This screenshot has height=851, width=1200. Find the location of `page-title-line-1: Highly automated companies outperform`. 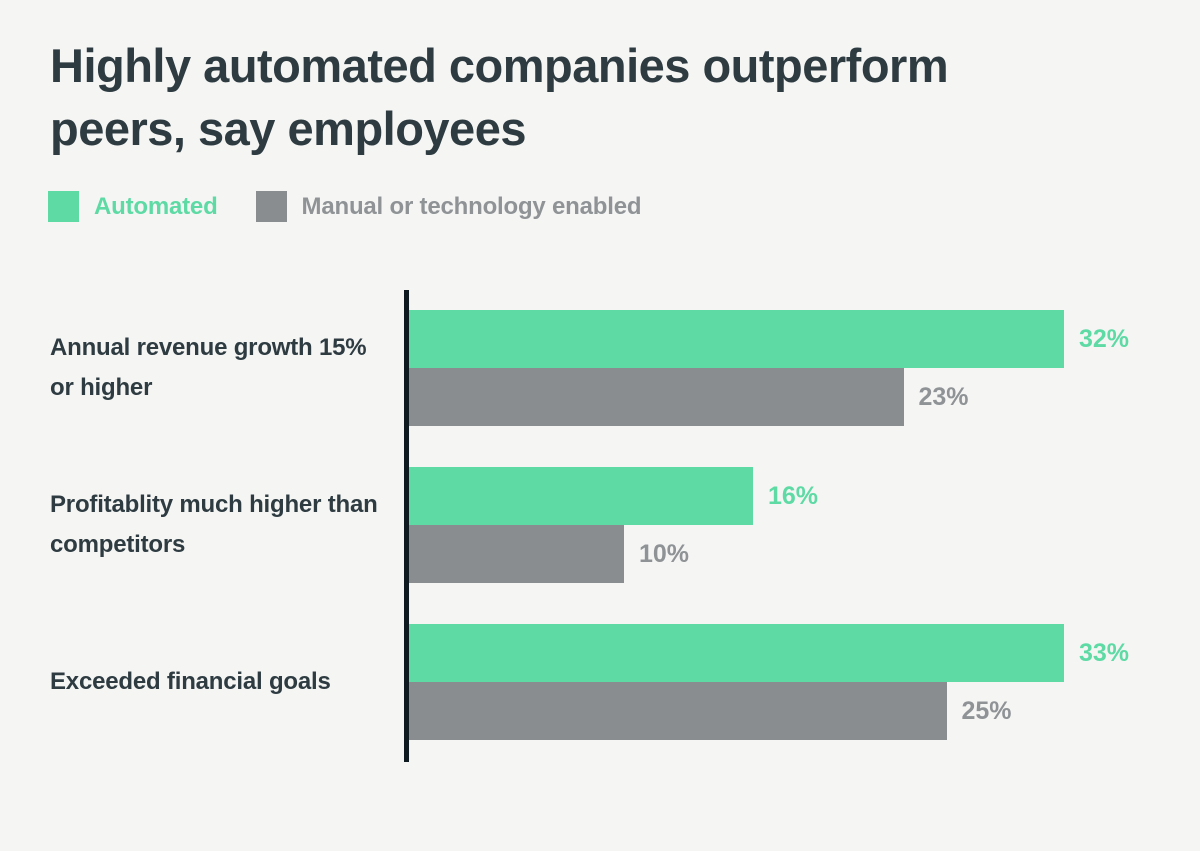

page-title-line-1: Highly automated companies outperform is located at coordinates (499, 65).